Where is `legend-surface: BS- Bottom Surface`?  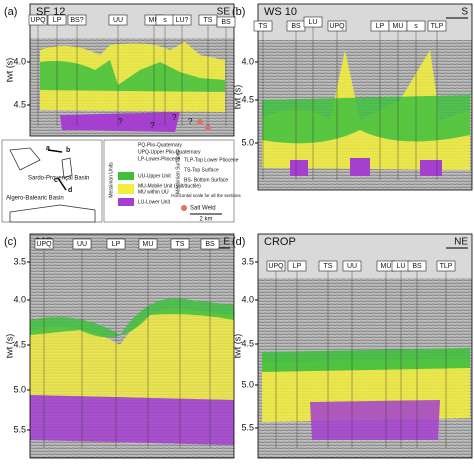 legend-surface: BS- Bottom Surface is located at coordinates (206, 180).